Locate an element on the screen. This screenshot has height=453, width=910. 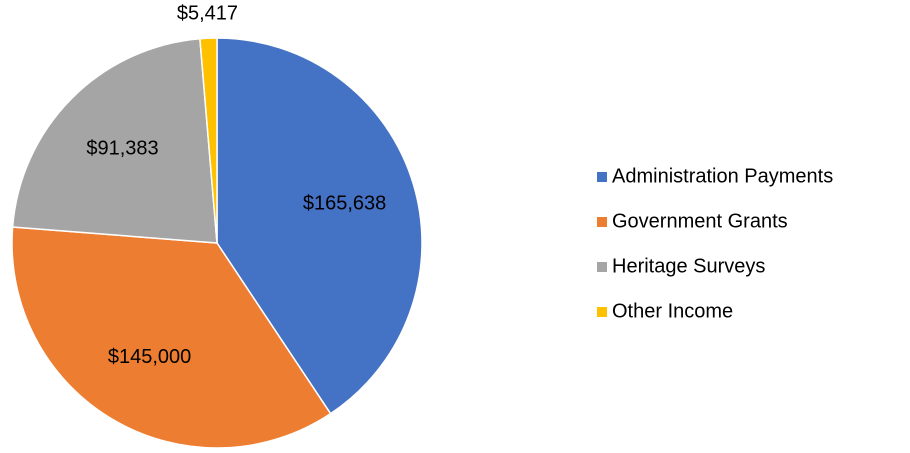
data-label: $91,383 is located at coordinates (122, 148).